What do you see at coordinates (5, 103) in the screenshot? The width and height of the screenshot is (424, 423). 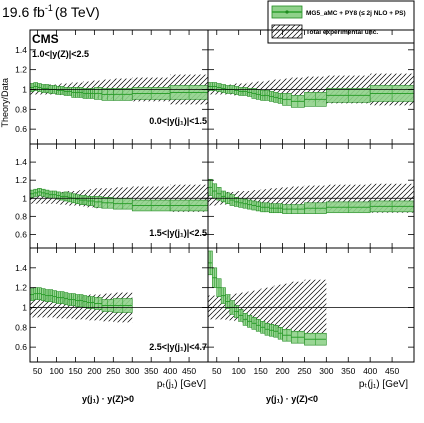 I see `y-axis-title: Theory/Data` at bounding box center [5, 103].